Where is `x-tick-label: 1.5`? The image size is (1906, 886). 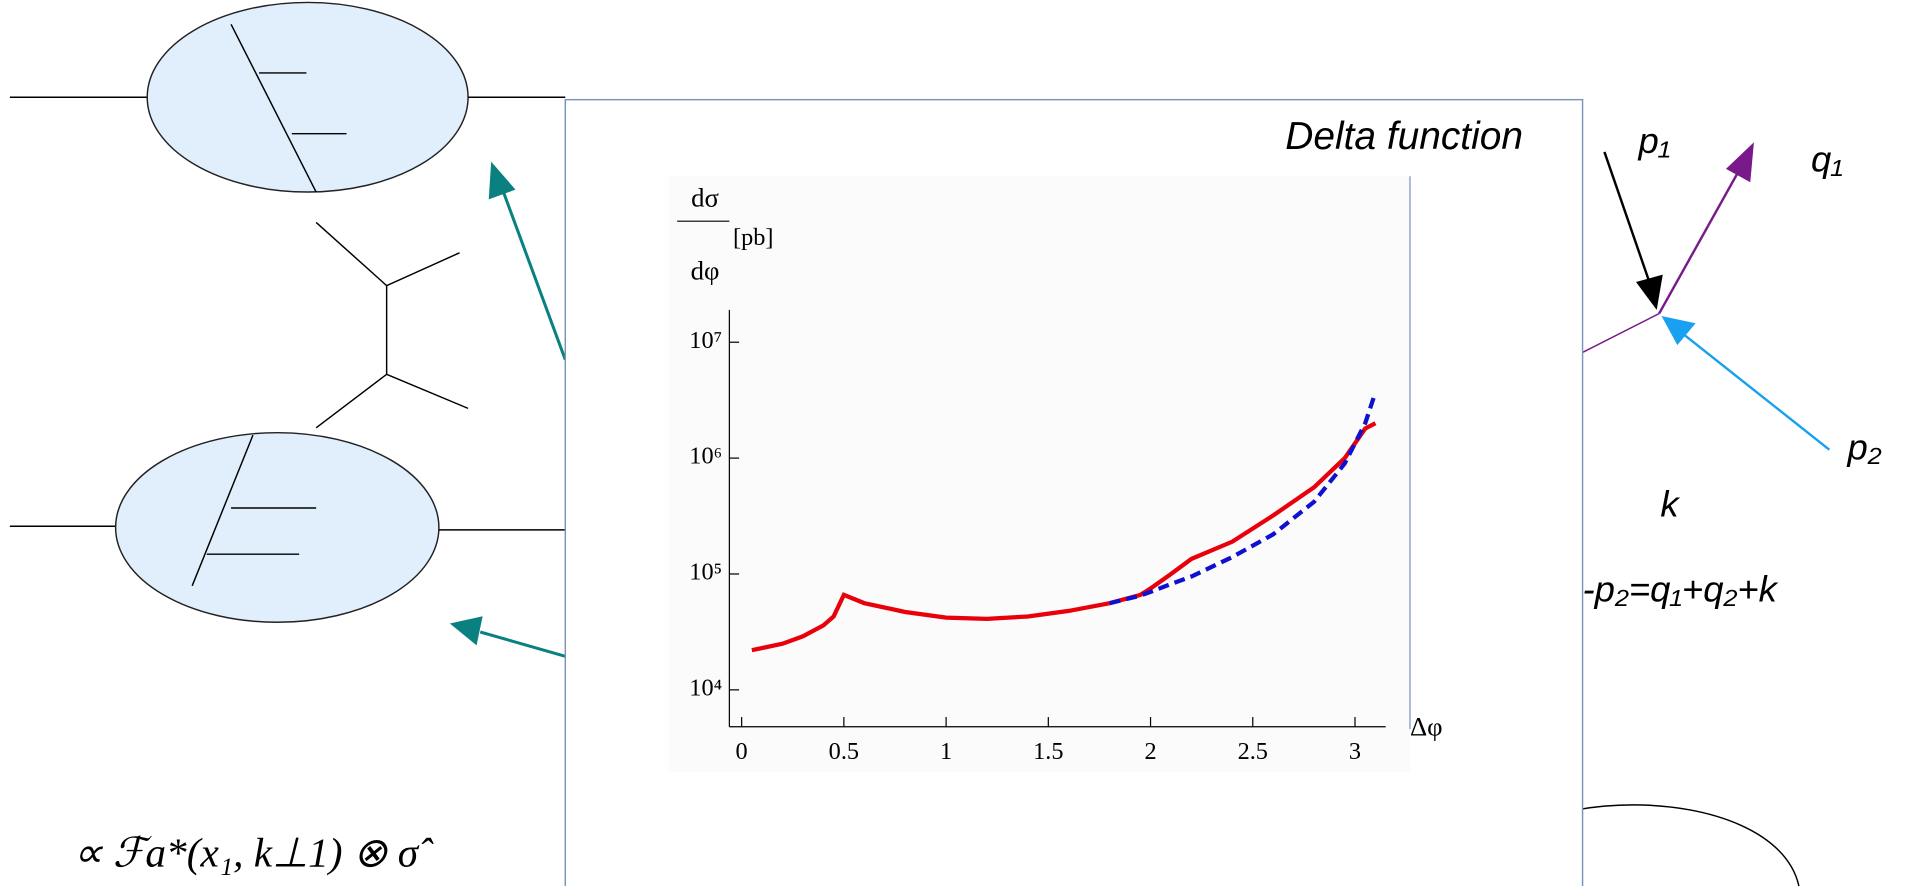
x-tick-label: 1.5 is located at coordinates (1048, 751).